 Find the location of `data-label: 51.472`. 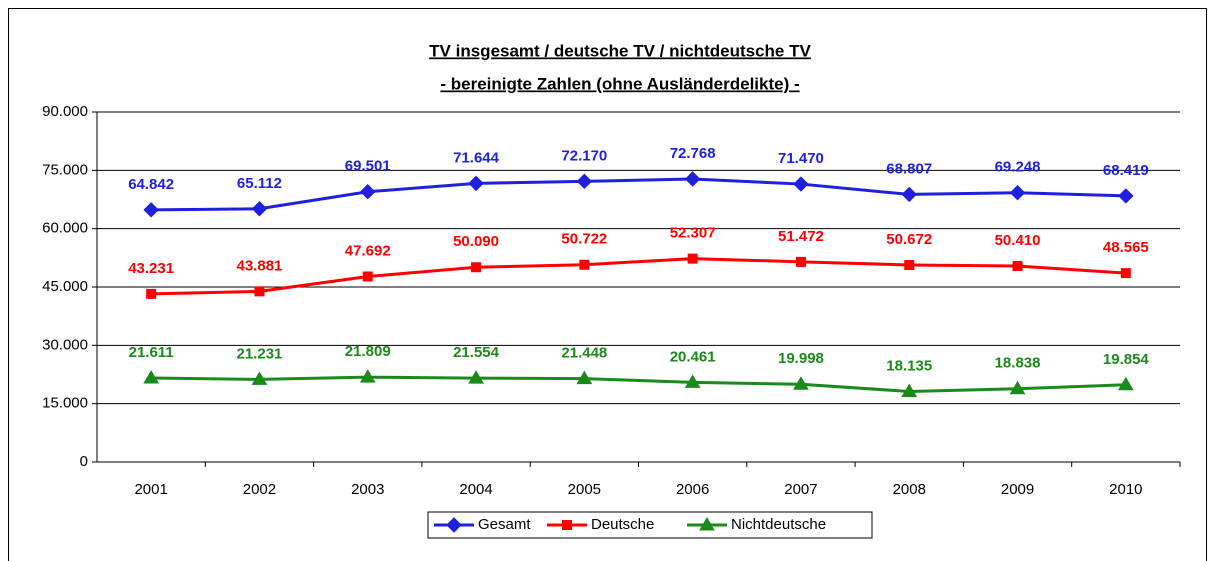

data-label: 51.472 is located at coordinates (801, 236).